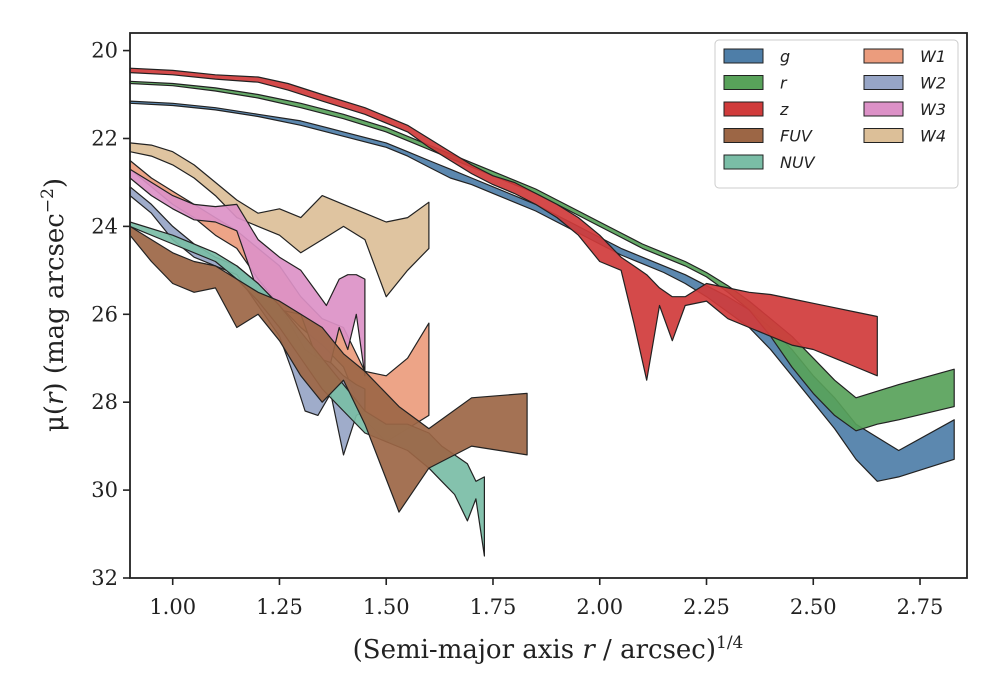 The width and height of the screenshot is (1000, 700). What do you see at coordinates (655, 650) in the screenshot?
I see `x-axis-label-mid: / arcsec)` at bounding box center [655, 650].